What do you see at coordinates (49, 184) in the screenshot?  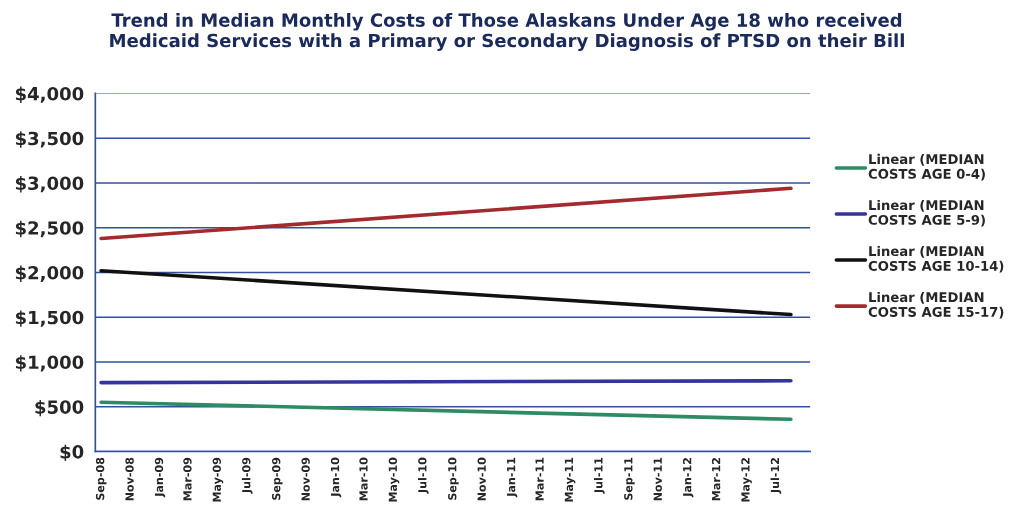 I see `y-tick-label: $3,000` at bounding box center [49, 184].